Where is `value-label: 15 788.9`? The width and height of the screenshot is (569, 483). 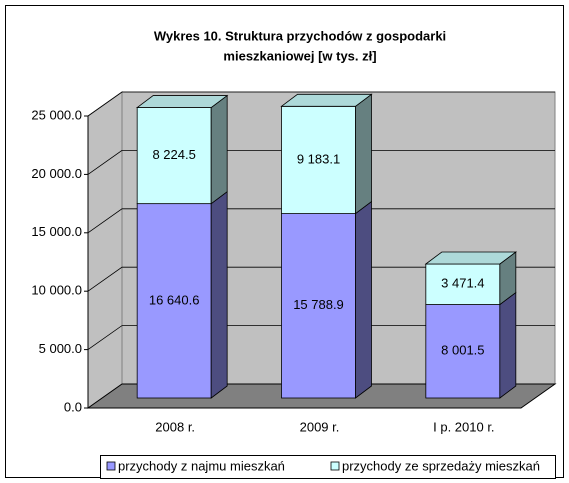
value-label: 15 788.9 is located at coordinates (318, 304).